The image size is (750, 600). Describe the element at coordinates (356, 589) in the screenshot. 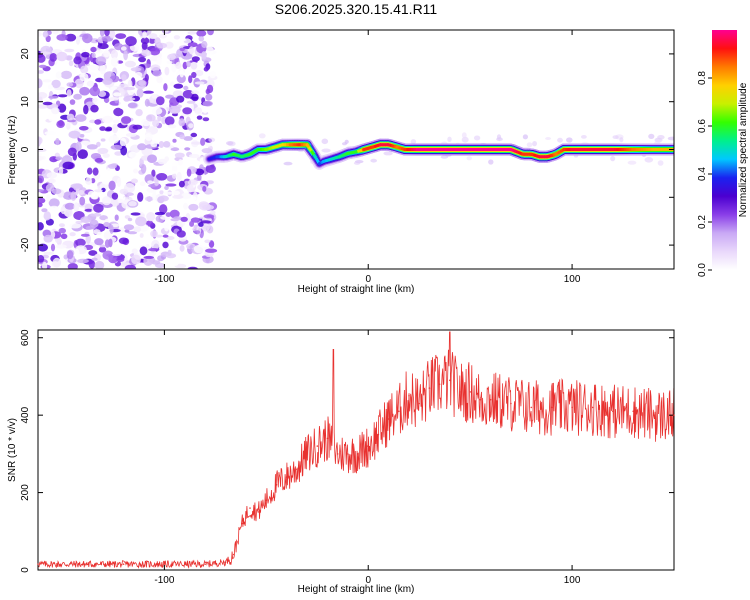

I see `snr-x-label: Height of straight line (km)` at that location.